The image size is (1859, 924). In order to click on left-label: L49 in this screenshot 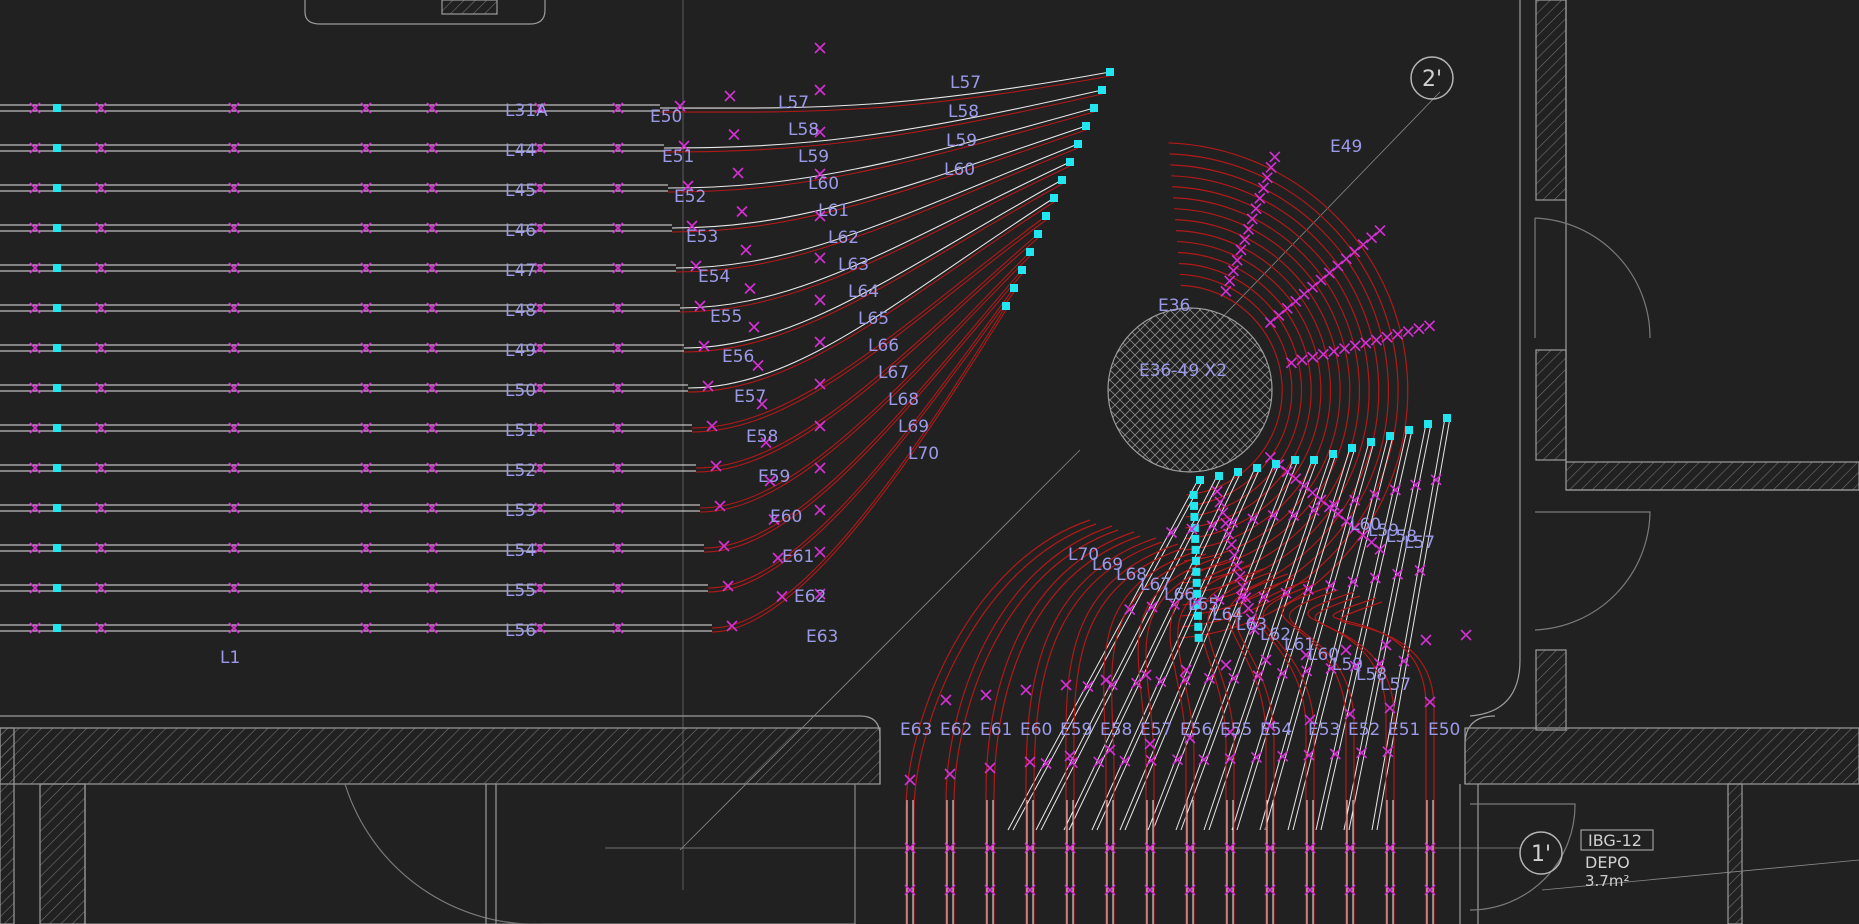, I will do `click(520, 351)`.